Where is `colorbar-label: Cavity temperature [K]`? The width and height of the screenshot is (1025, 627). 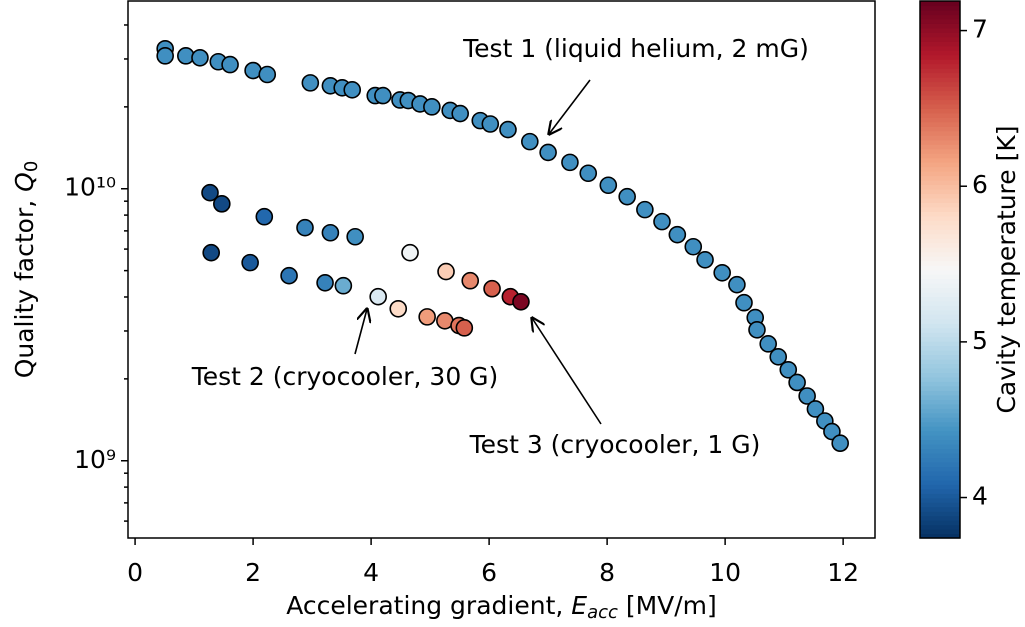
colorbar-label: Cavity temperature [K] is located at coordinates (1006, 269).